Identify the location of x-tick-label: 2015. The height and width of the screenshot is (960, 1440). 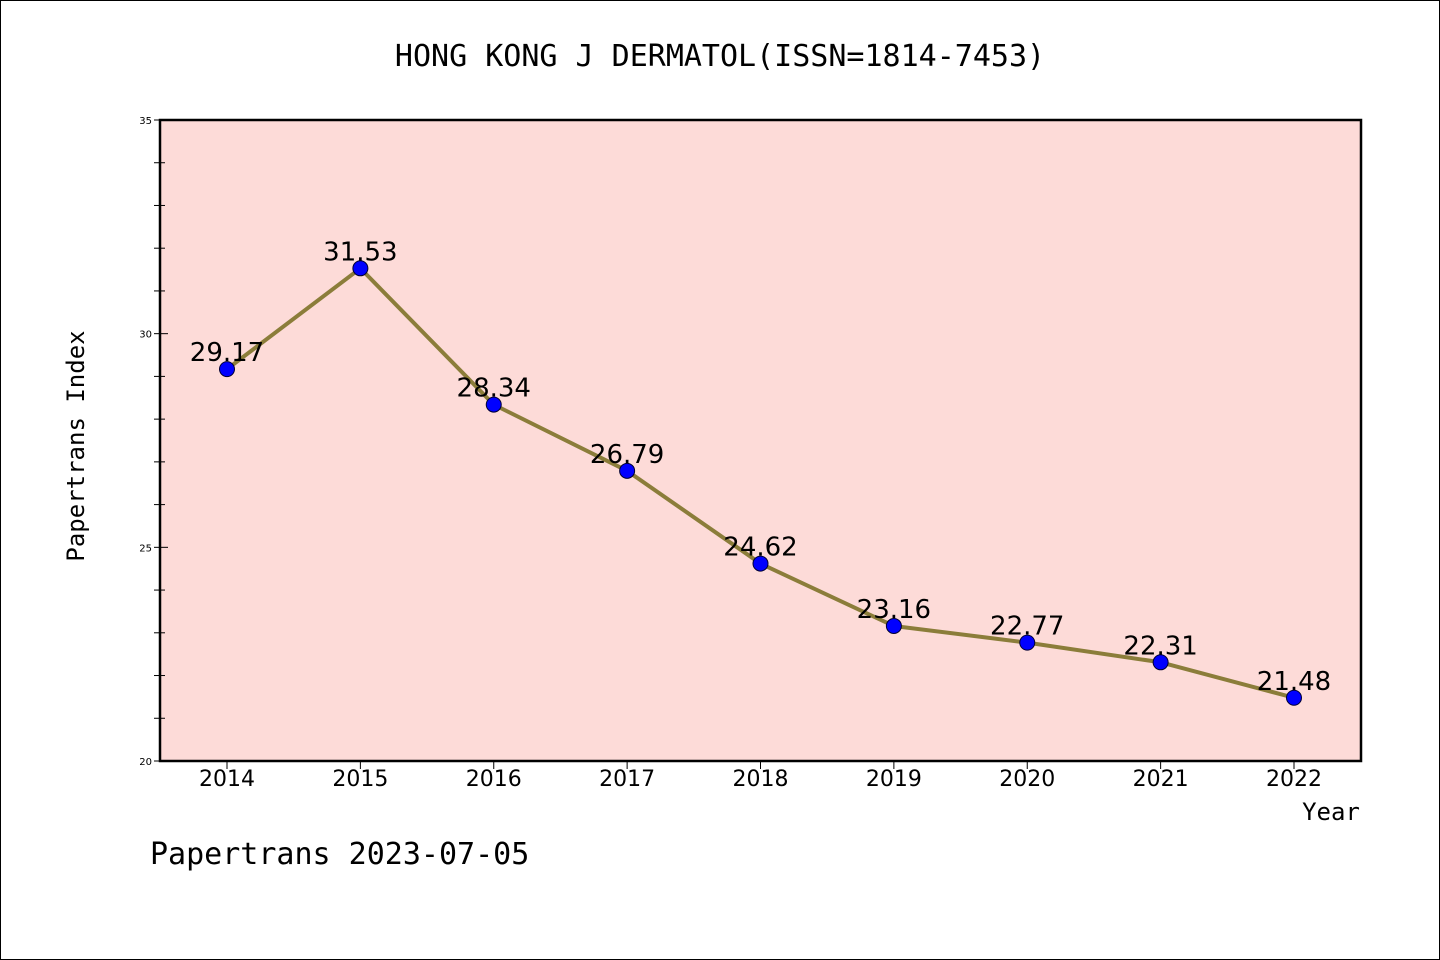
(360, 779).